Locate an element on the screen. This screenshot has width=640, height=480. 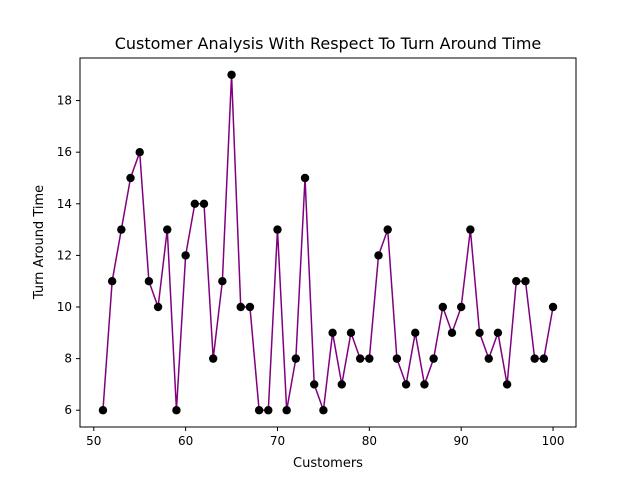
y-axis-label: Turn Around Time is located at coordinates (39, 242).